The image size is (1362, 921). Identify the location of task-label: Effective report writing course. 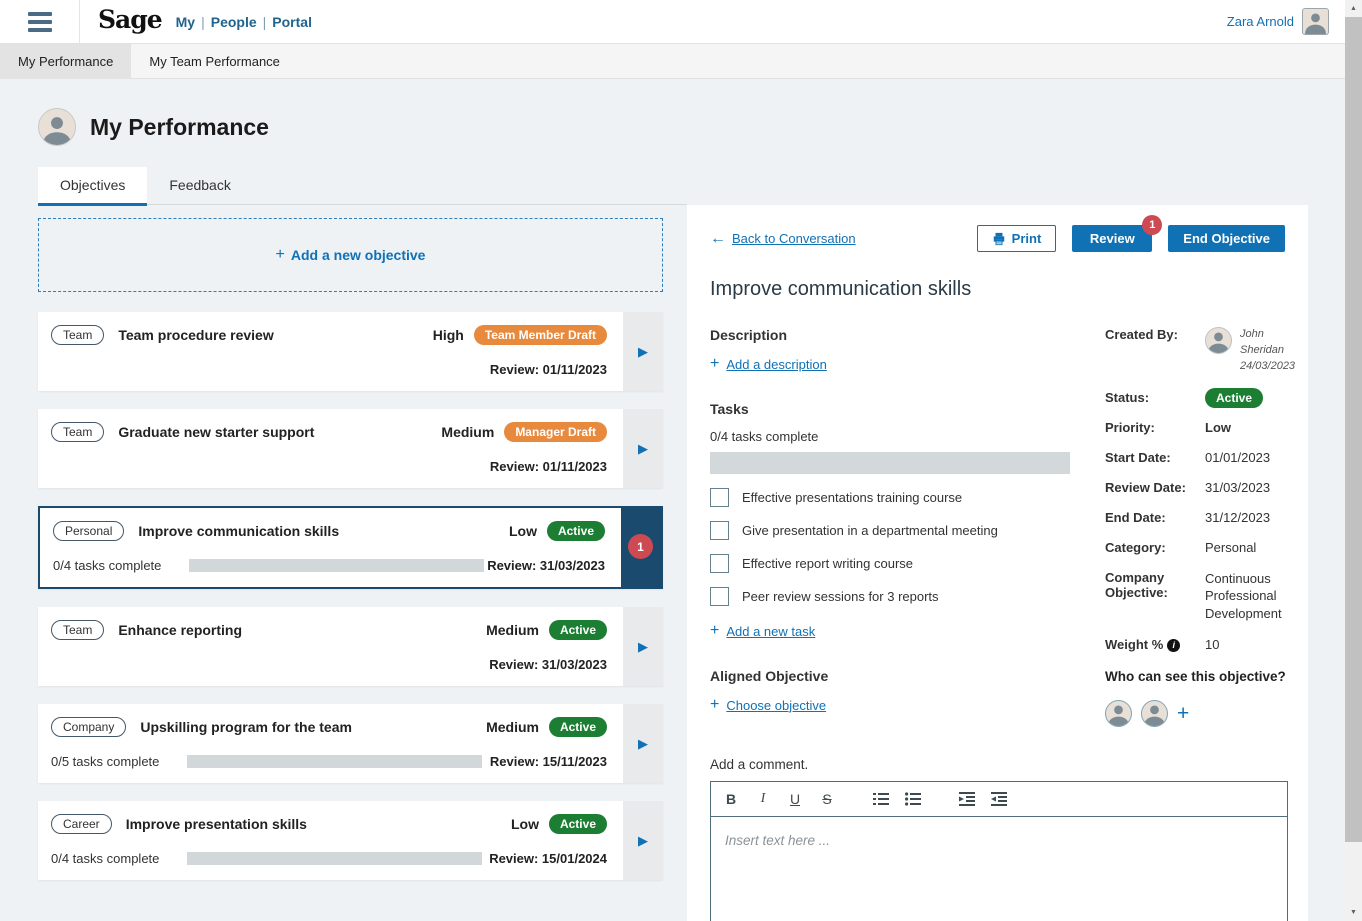
(827, 563).